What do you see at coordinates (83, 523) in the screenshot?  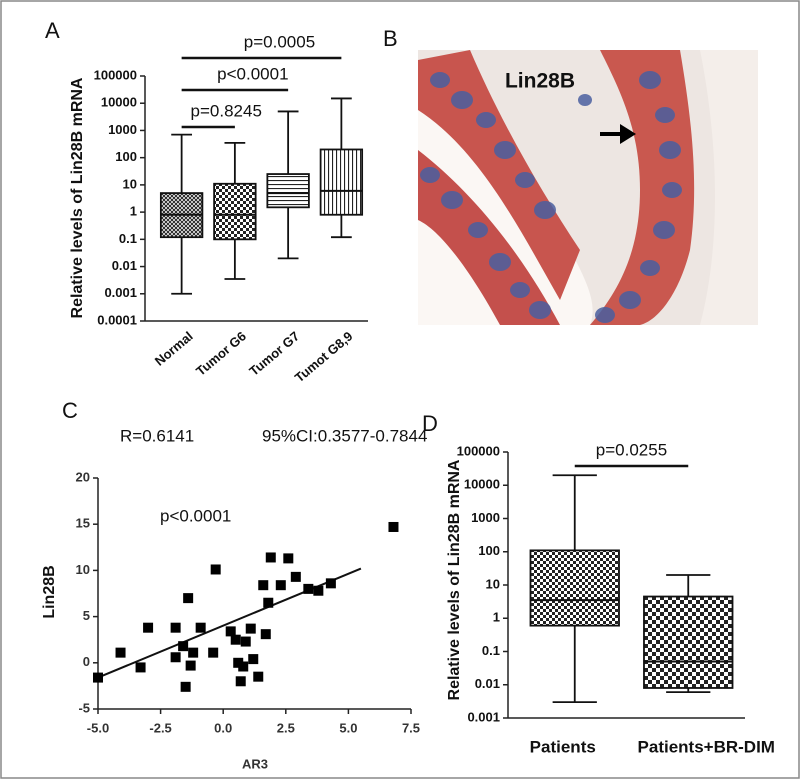 I see `y-tick-label: 15` at bounding box center [83, 523].